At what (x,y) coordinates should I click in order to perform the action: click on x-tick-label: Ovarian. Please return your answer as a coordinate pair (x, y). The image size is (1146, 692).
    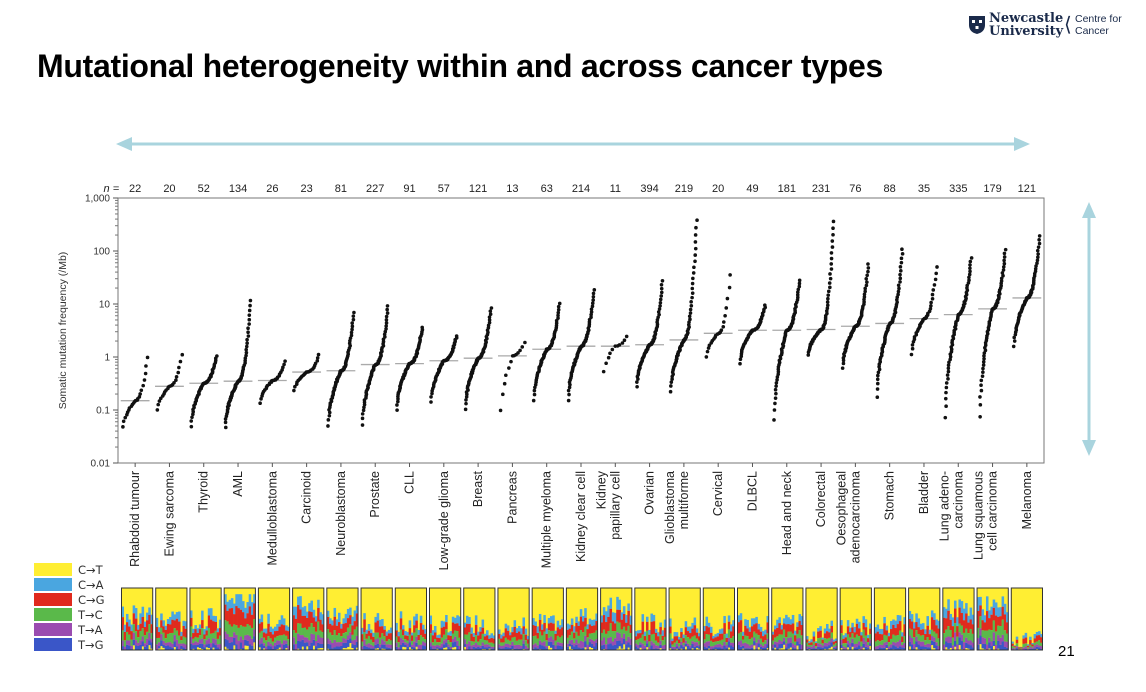
    Looking at the image, I should click on (650, 493).